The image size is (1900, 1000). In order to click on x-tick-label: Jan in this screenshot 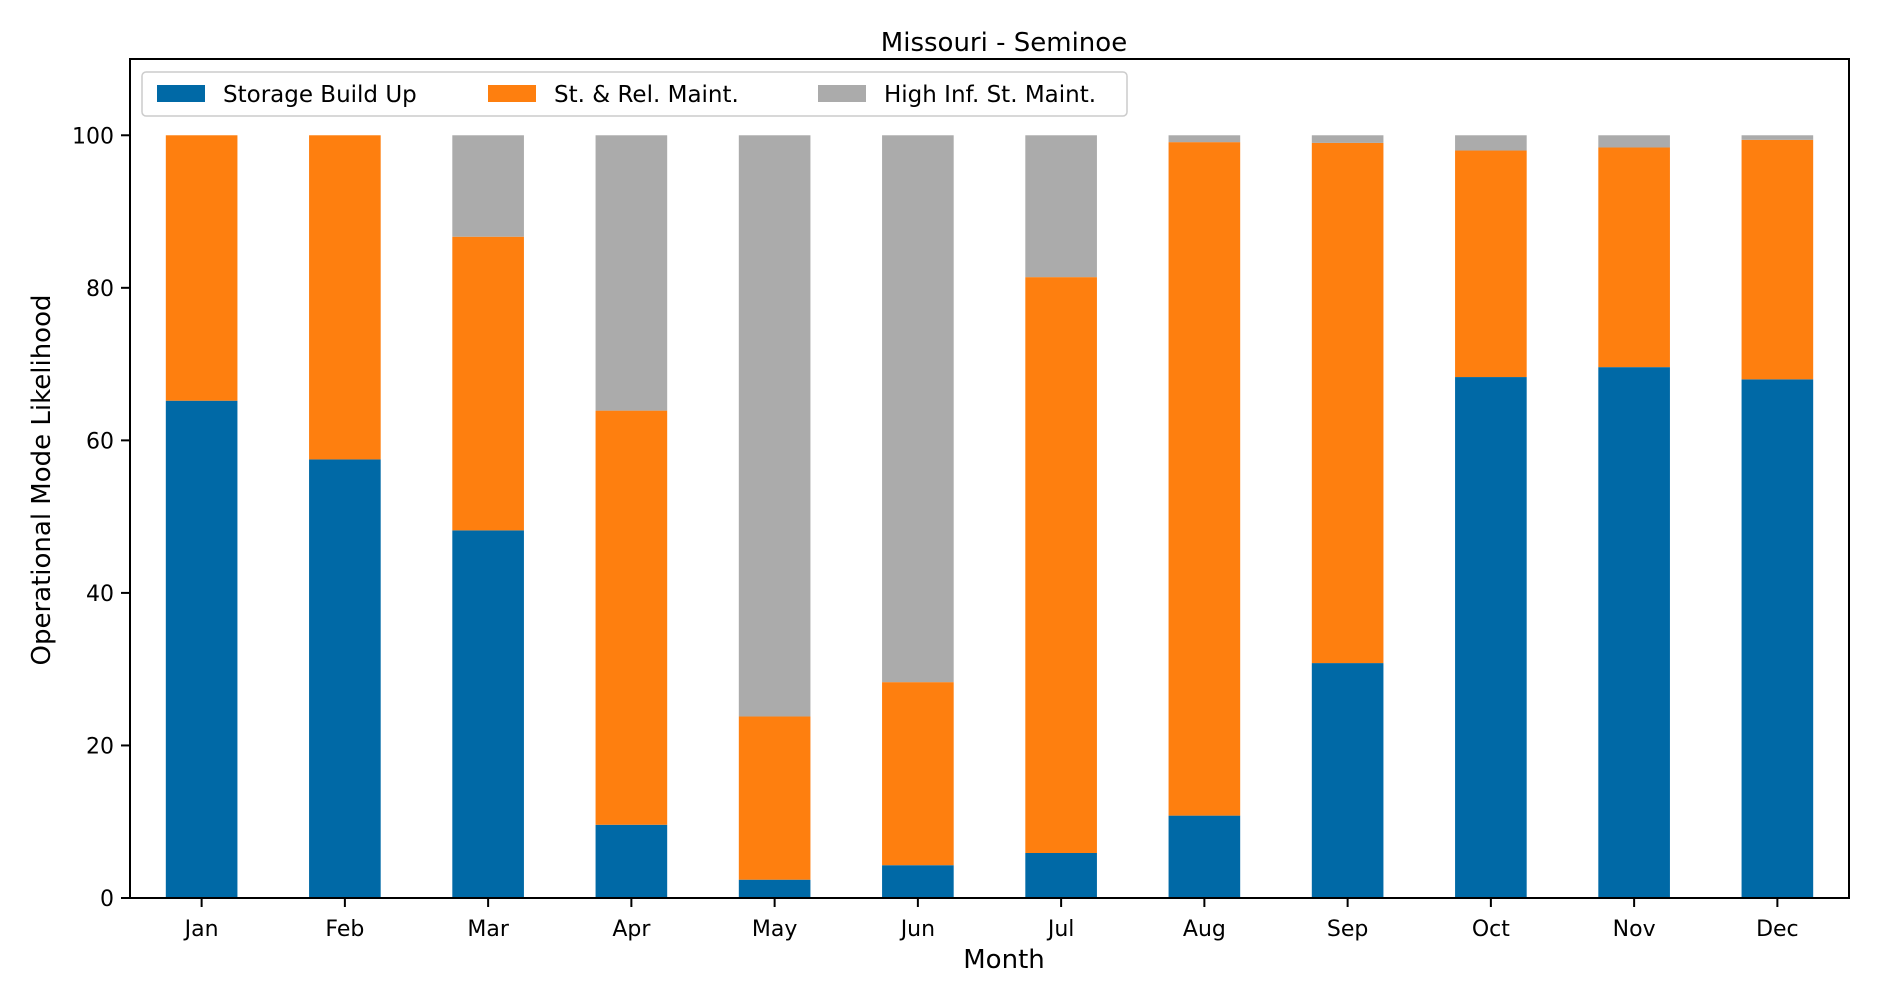, I will do `click(201, 929)`.